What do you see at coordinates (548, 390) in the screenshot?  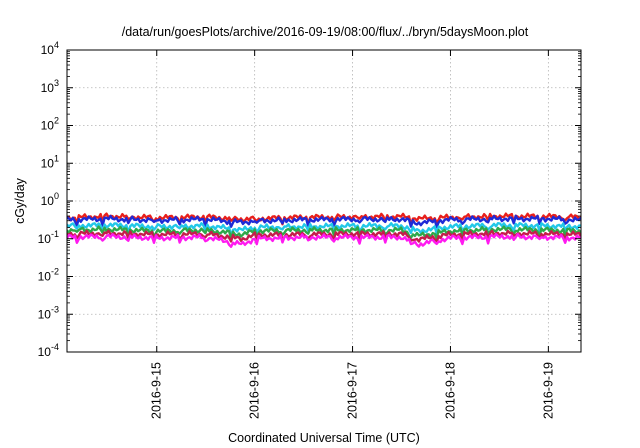 I see `x-tick-label: 2016-9-19` at bounding box center [548, 390].